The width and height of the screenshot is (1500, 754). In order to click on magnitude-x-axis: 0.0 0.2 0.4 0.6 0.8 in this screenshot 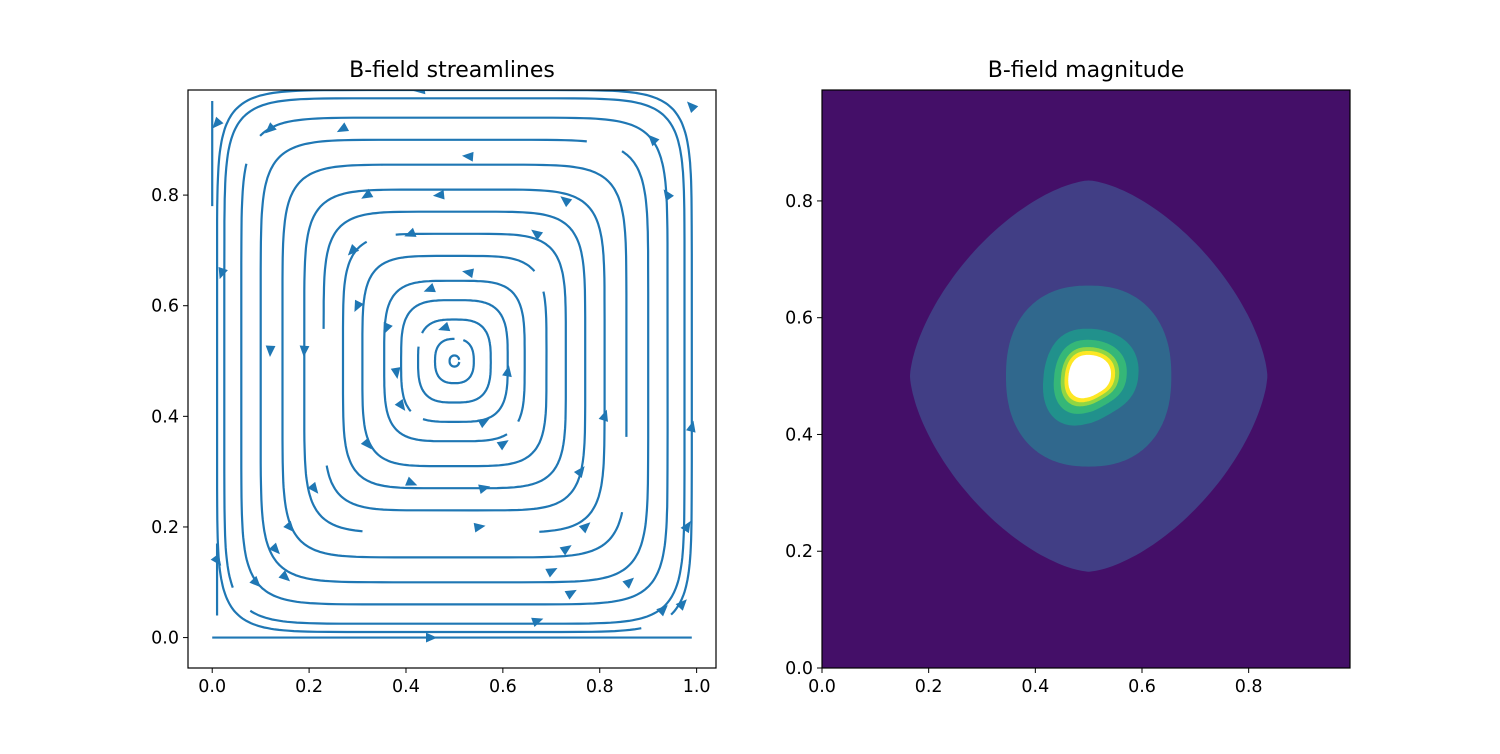, I will do `click(1035, 682)`.